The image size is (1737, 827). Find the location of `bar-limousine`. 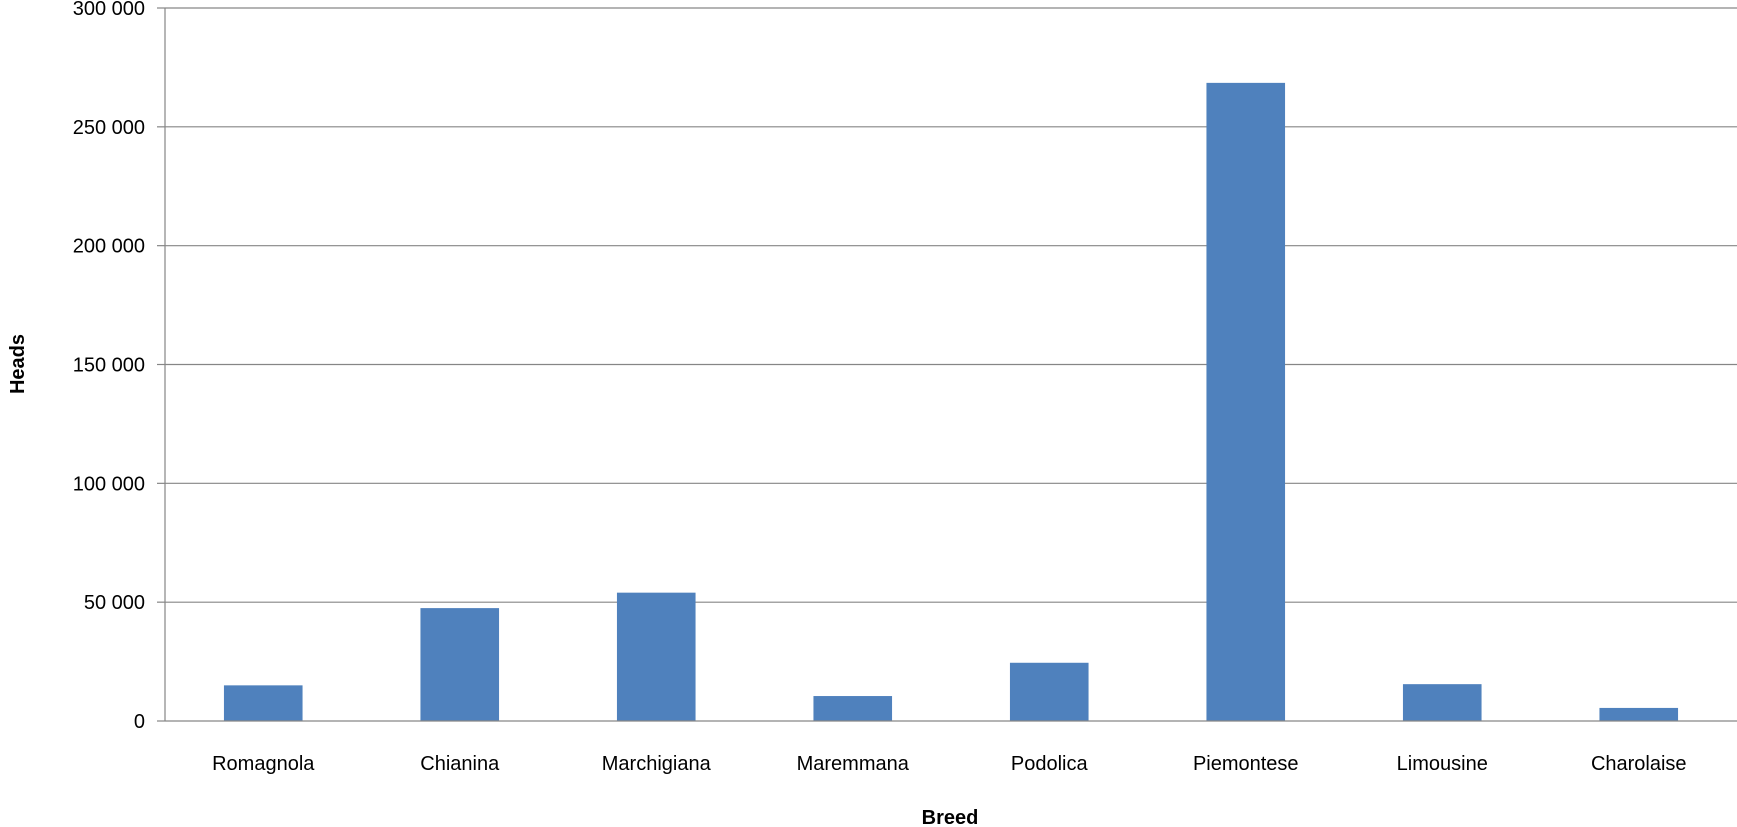

bar-limousine is located at coordinates (1442, 702).